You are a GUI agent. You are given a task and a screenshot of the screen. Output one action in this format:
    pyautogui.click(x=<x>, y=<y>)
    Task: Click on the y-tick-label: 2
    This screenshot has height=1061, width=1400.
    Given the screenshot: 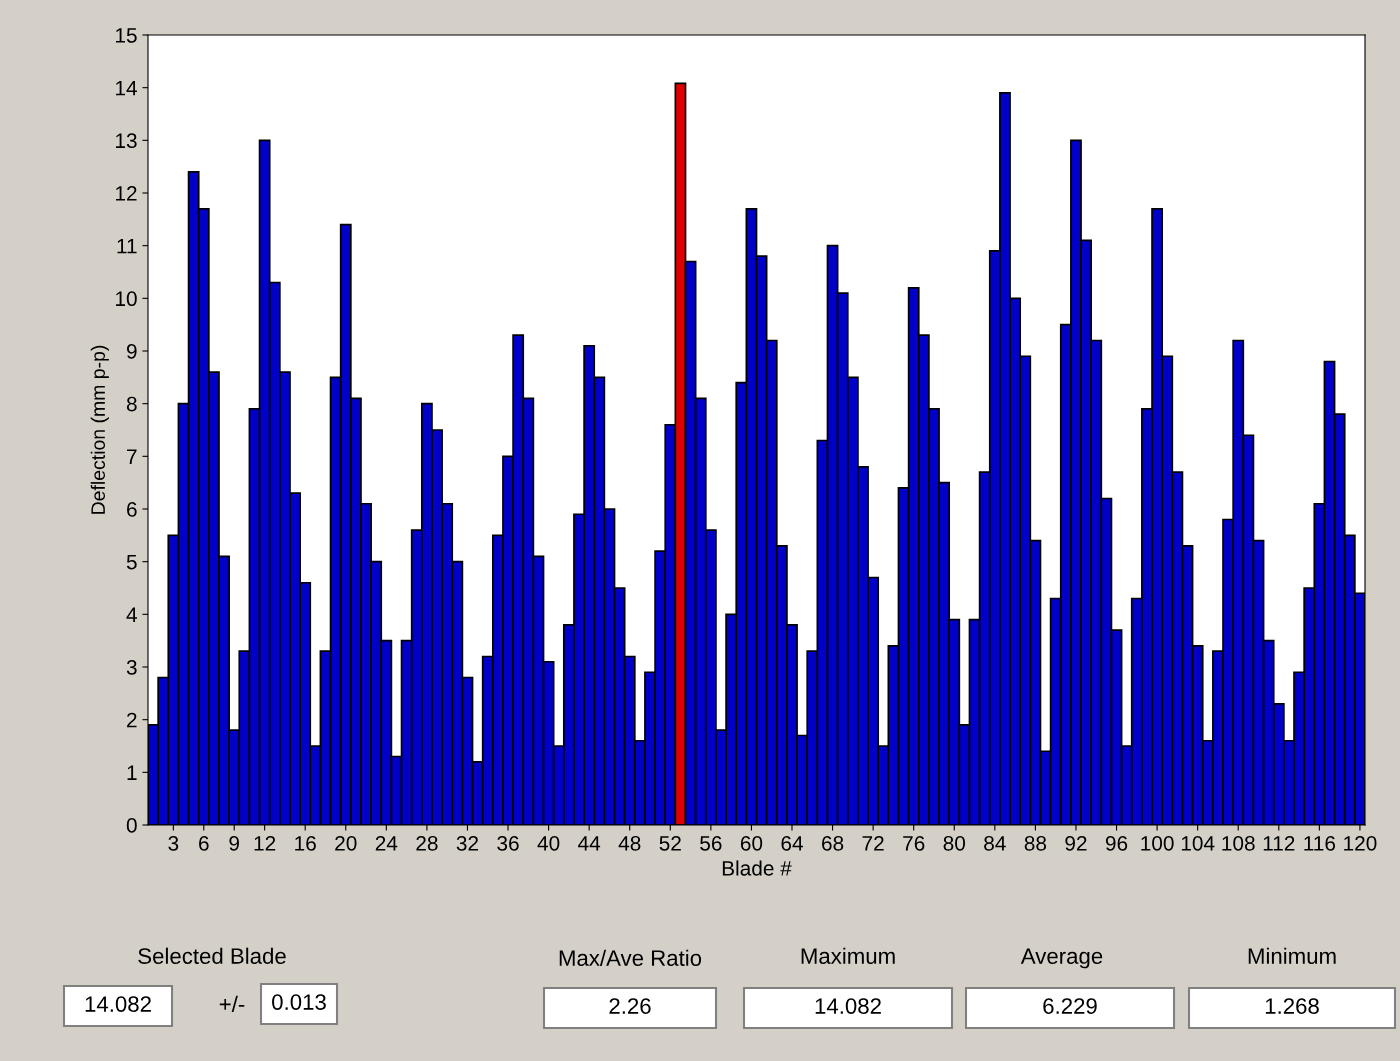 What is the action you would take?
    pyautogui.click(x=132, y=720)
    